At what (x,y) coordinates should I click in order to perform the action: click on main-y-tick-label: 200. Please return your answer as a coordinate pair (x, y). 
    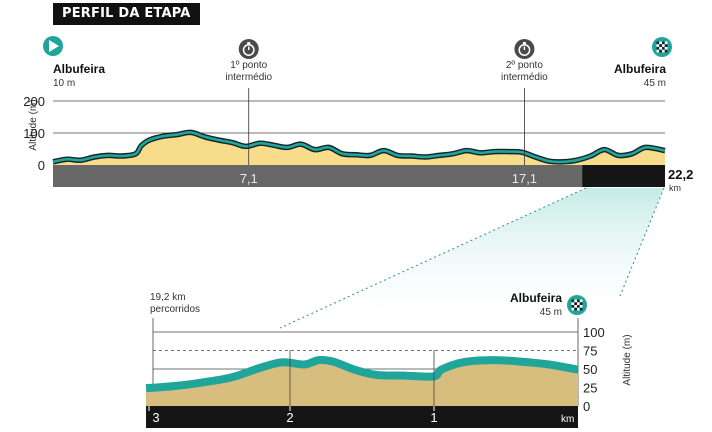
    Looking at the image, I should click on (34, 101).